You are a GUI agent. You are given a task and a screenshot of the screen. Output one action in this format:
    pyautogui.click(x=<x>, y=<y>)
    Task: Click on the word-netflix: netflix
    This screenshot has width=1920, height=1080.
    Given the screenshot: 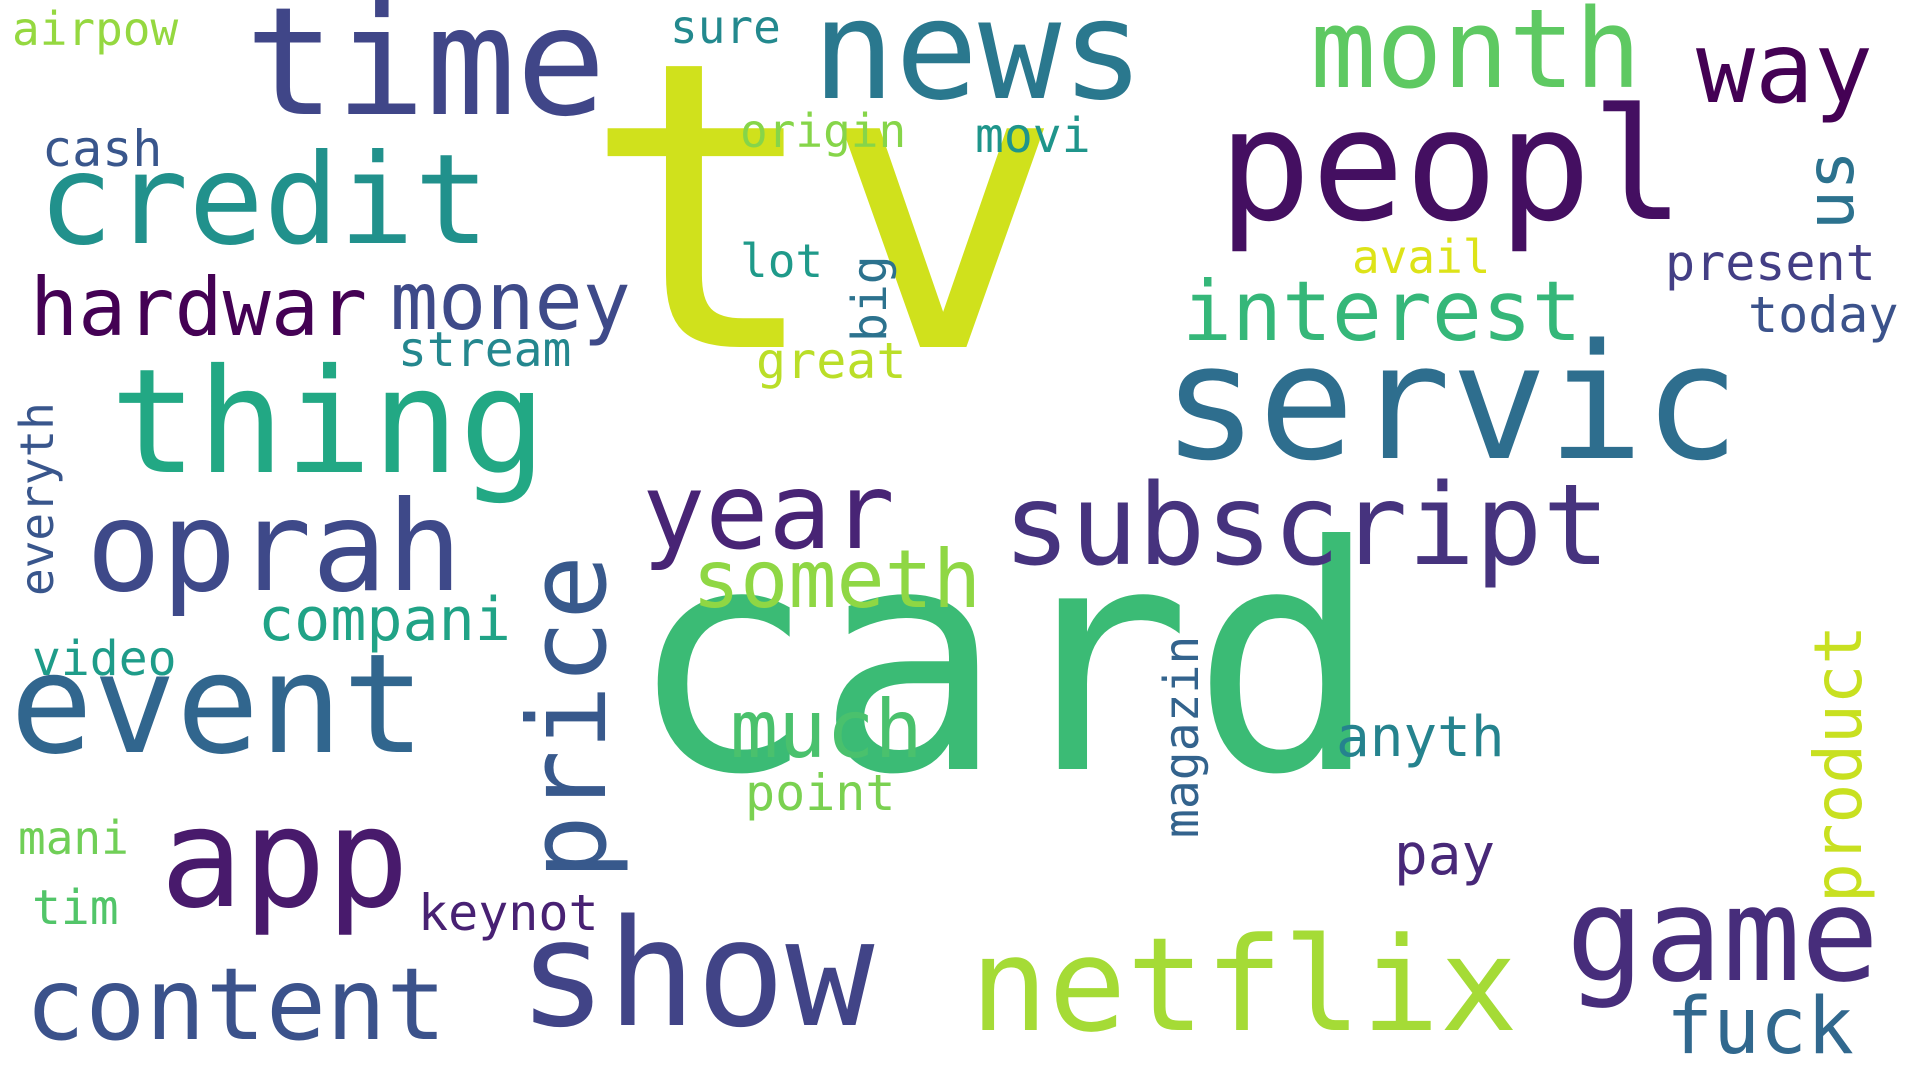 What is the action you would take?
    pyautogui.click(x=1244, y=985)
    